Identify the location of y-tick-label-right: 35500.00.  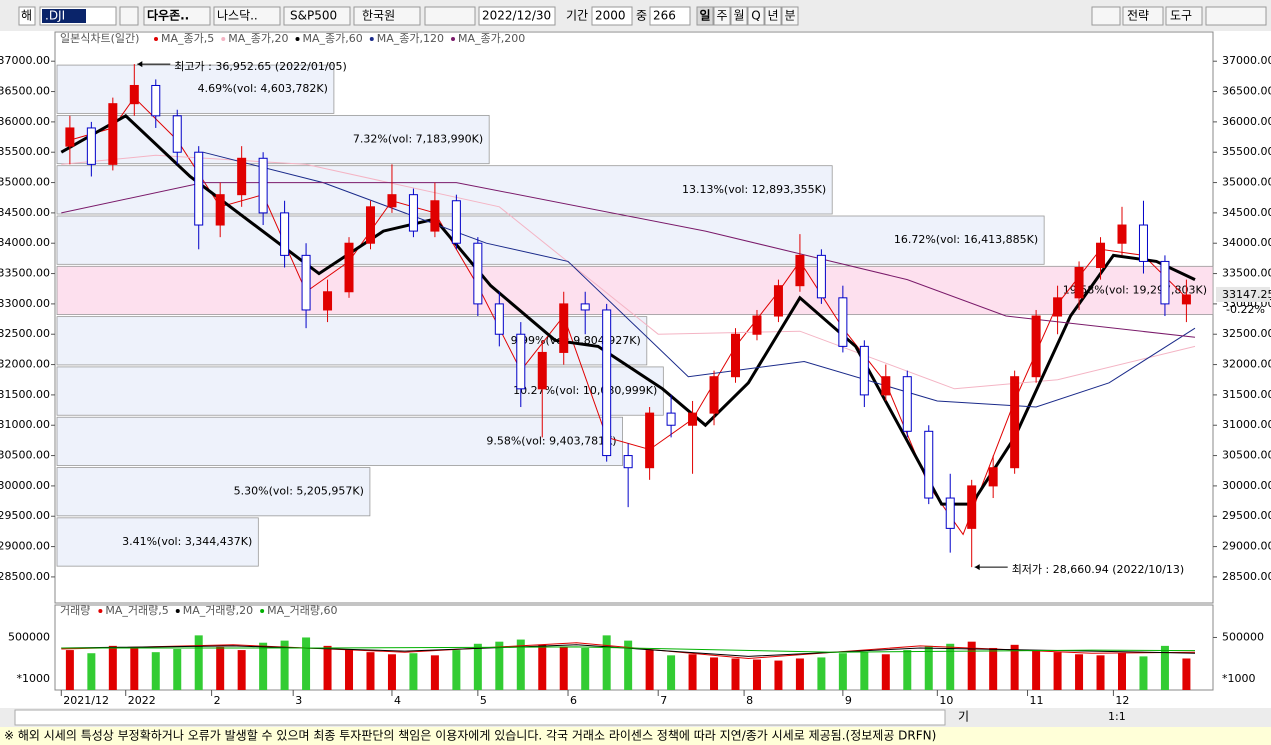
(1246, 151).